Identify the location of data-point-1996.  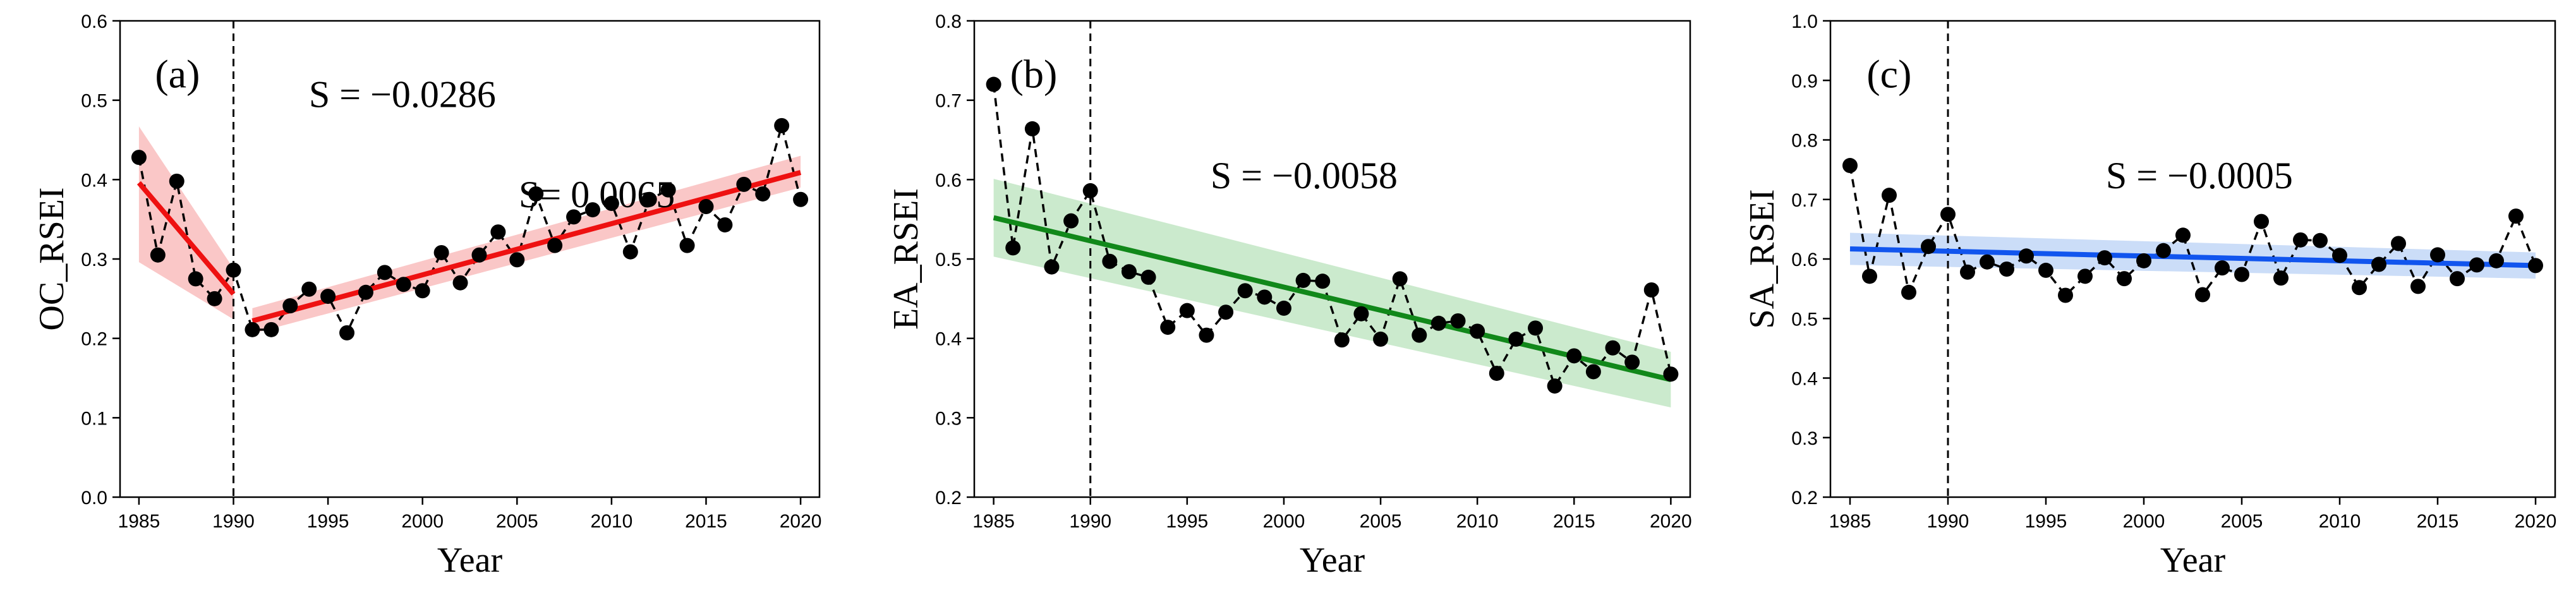
(1206, 335).